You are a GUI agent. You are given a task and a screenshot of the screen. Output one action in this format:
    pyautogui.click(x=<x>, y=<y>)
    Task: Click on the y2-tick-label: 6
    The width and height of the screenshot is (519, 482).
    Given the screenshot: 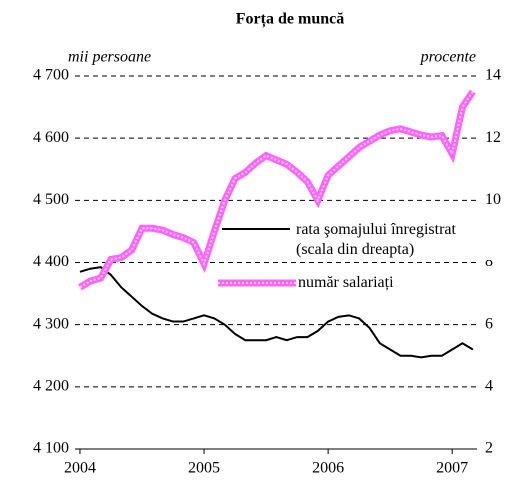 What is the action you would take?
    pyautogui.click(x=489, y=323)
    